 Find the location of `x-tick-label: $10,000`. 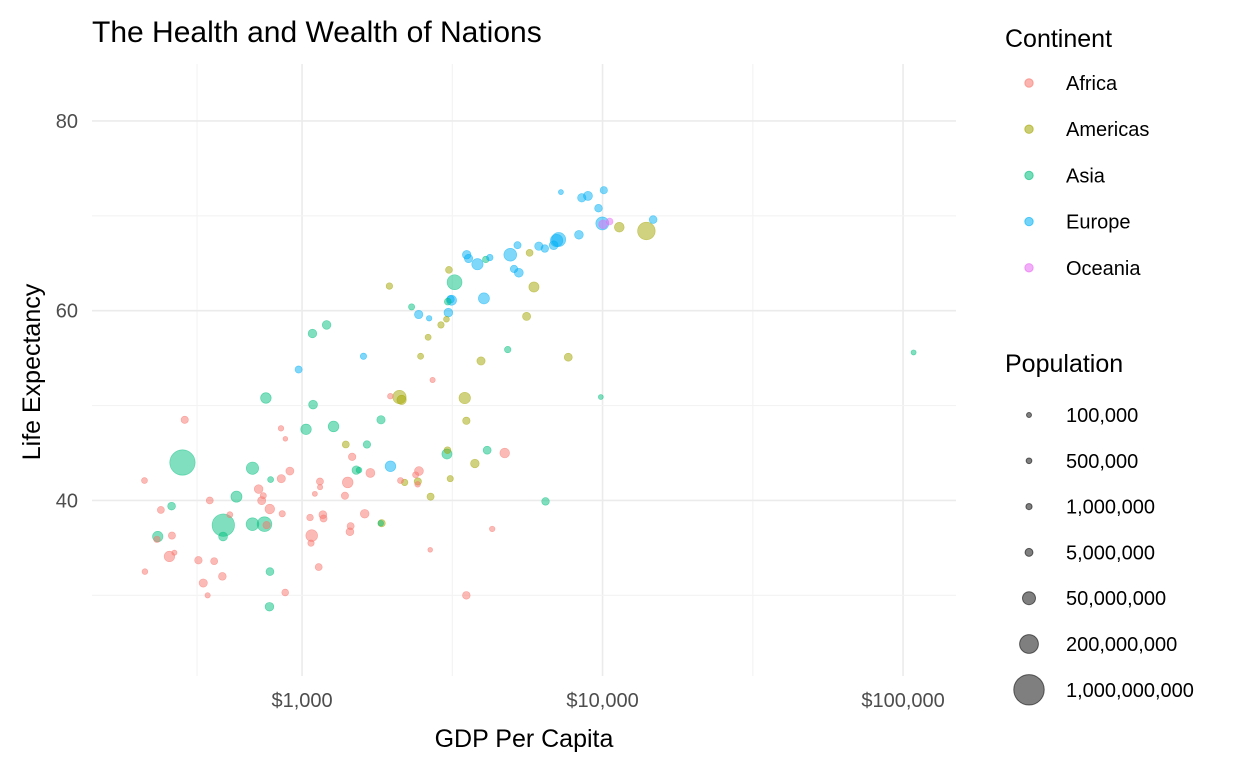

x-tick-label: $10,000 is located at coordinates (602, 701).